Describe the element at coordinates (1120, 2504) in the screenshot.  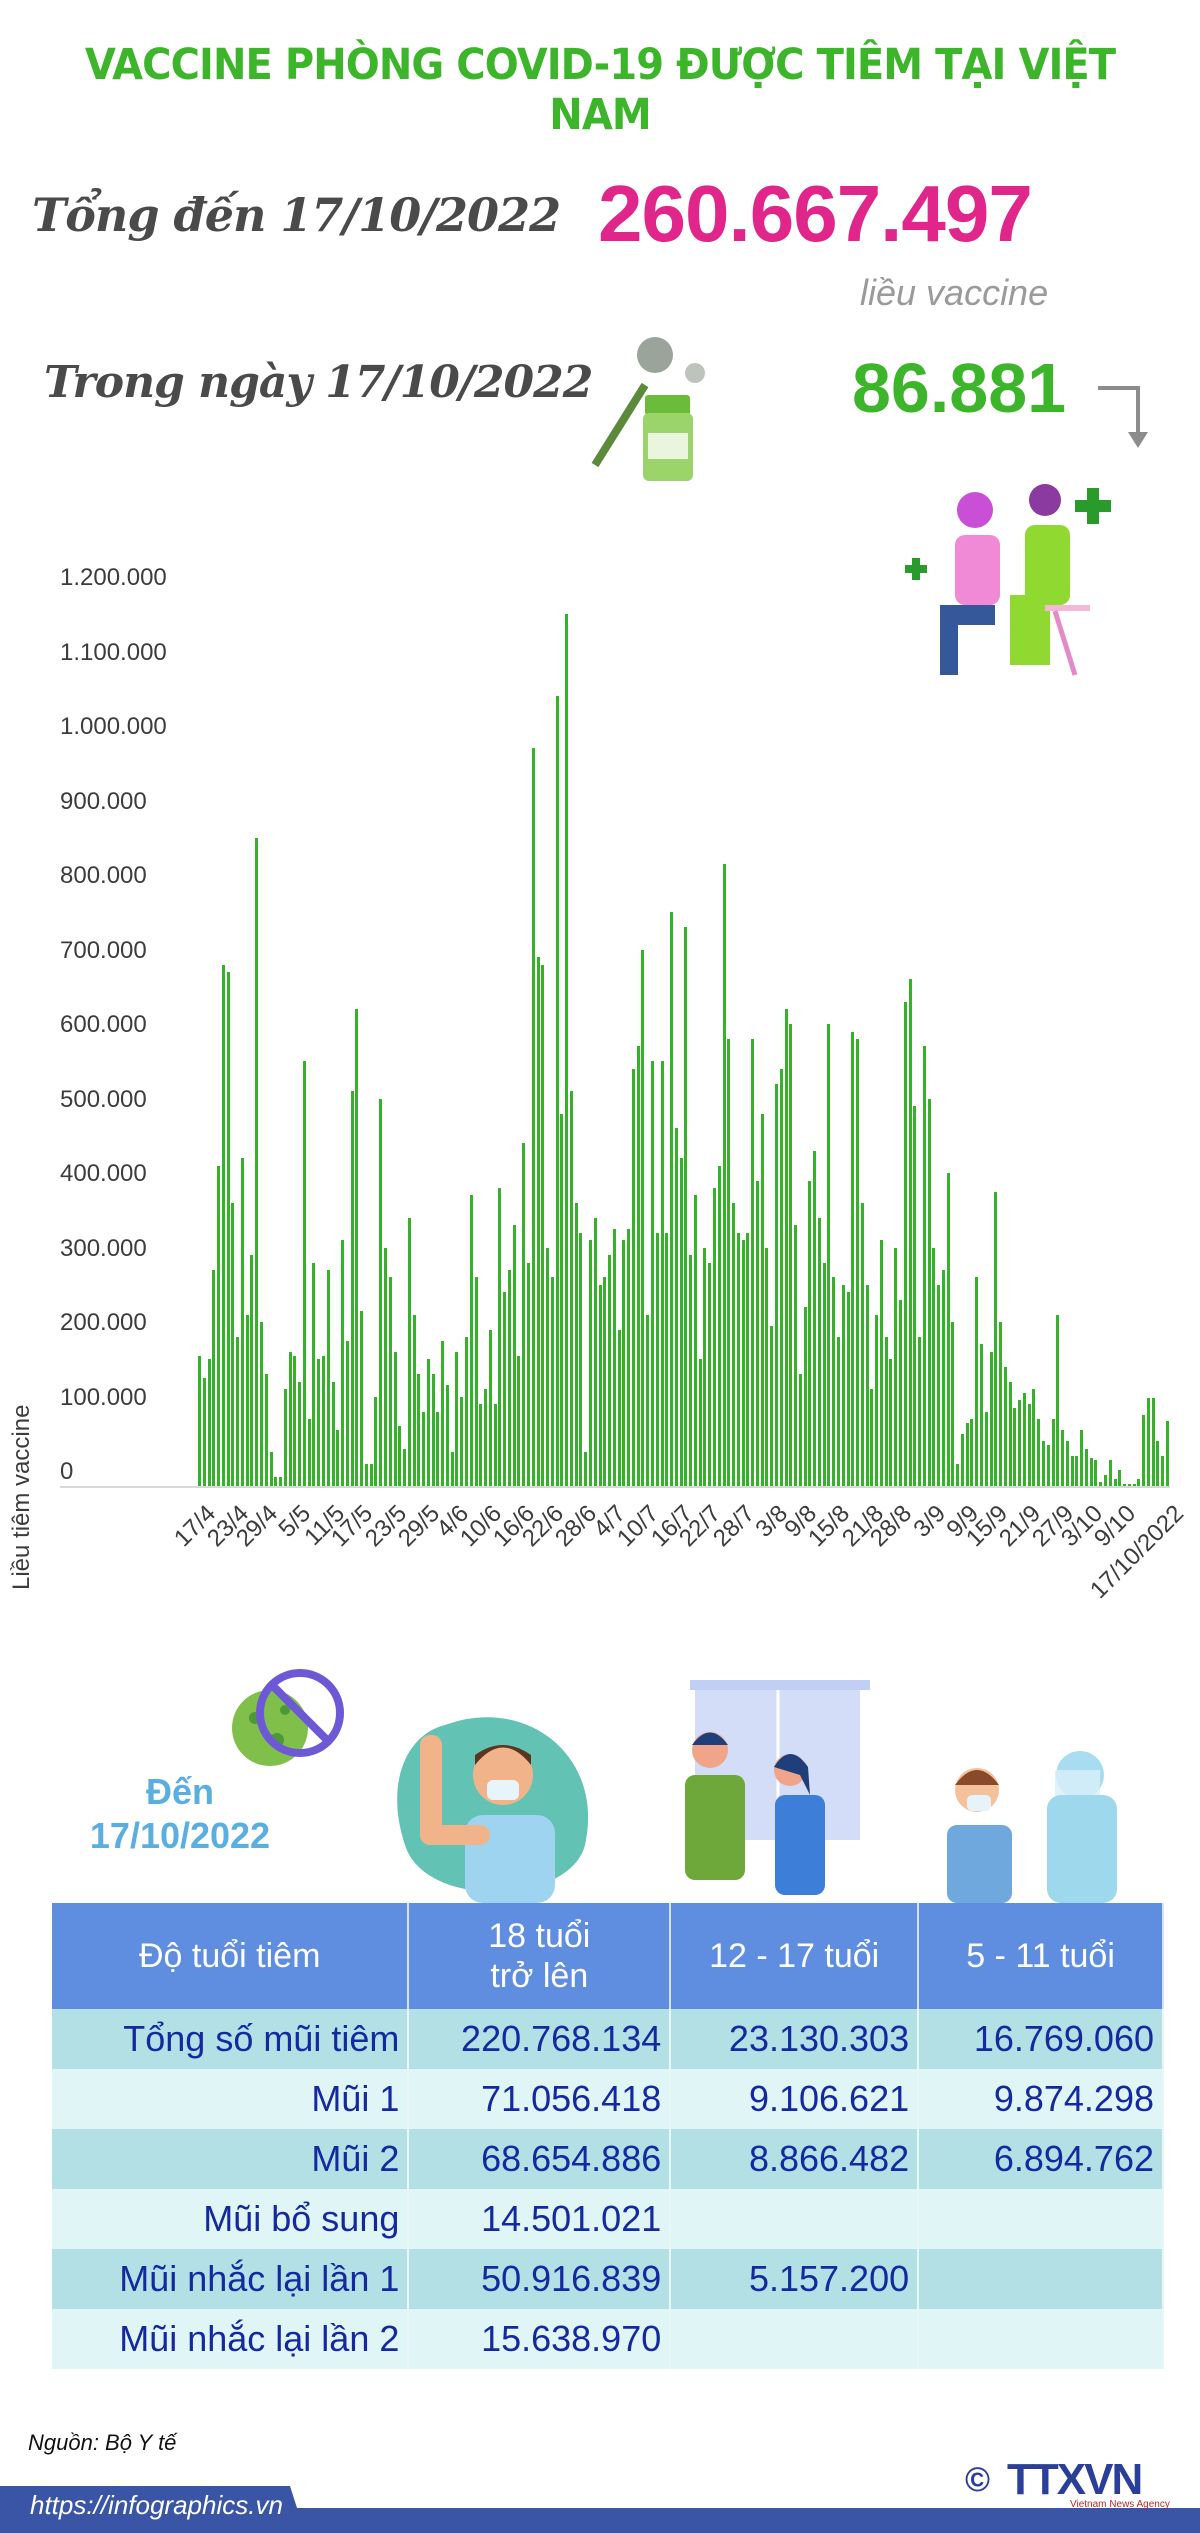
I see `logo-subtext: Vietnam News Agency` at that location.